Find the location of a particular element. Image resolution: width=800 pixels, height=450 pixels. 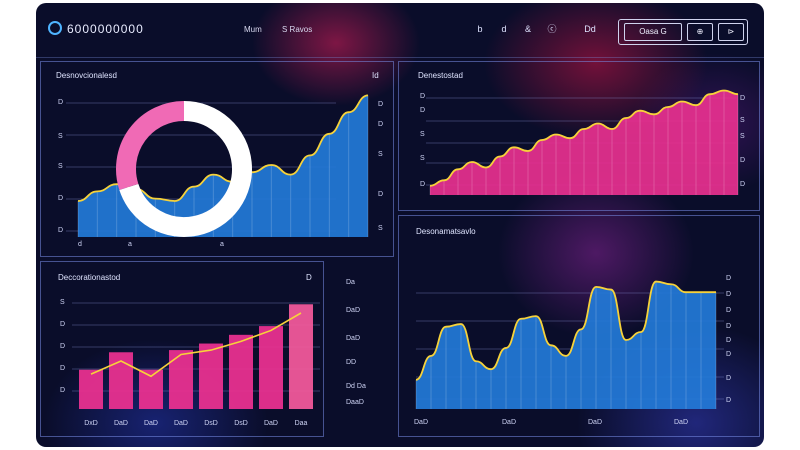

panel-bottom-left is located at coordinates (182, 349).